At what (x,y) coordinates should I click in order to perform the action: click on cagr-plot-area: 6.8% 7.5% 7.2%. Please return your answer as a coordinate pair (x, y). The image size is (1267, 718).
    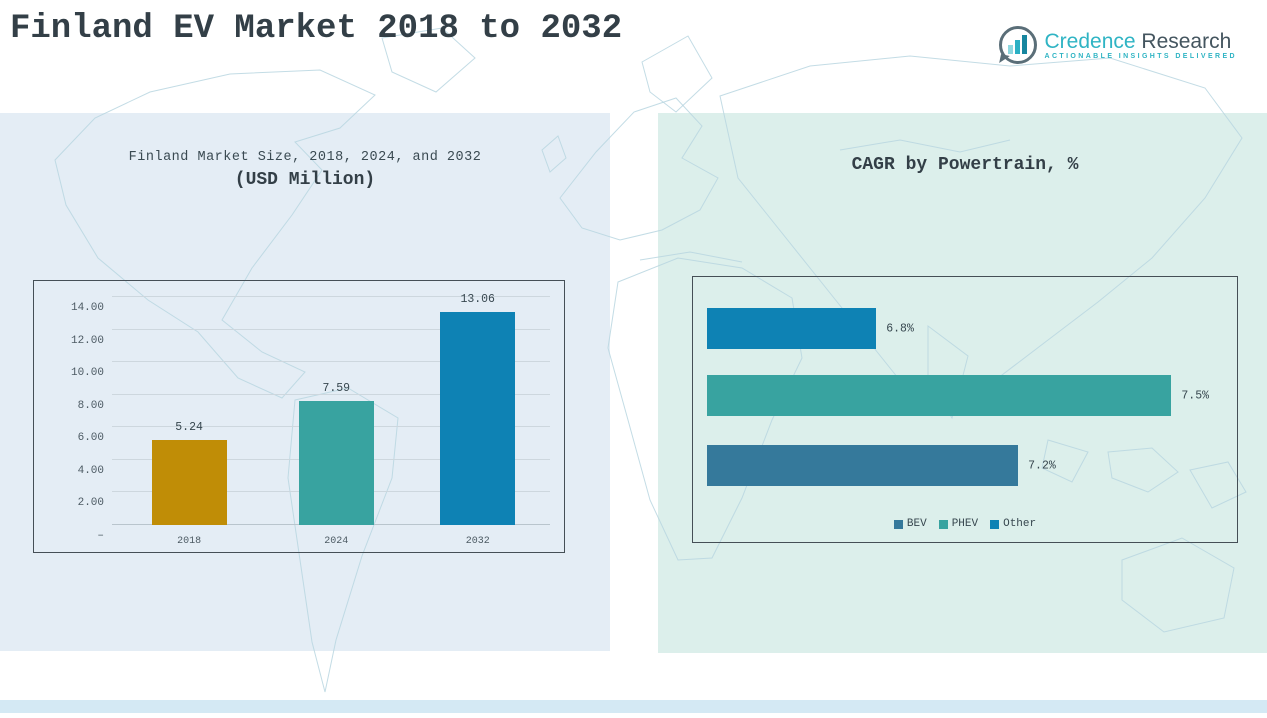
    Looking at the image, I should click on (965, 402).